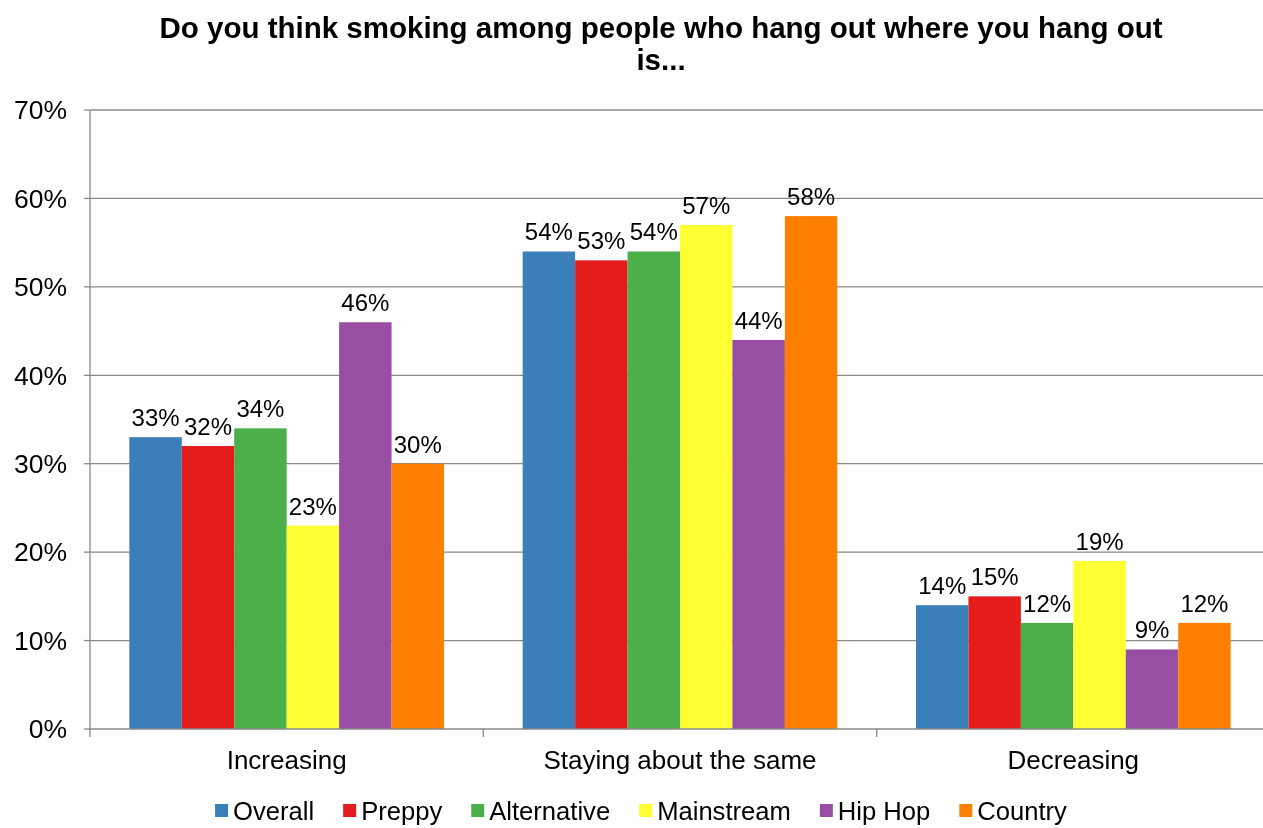  What do you see at coordinates (1022, 811) in the screenshot?
I see `legend-label: Country` at bounding box center [1022, 811].